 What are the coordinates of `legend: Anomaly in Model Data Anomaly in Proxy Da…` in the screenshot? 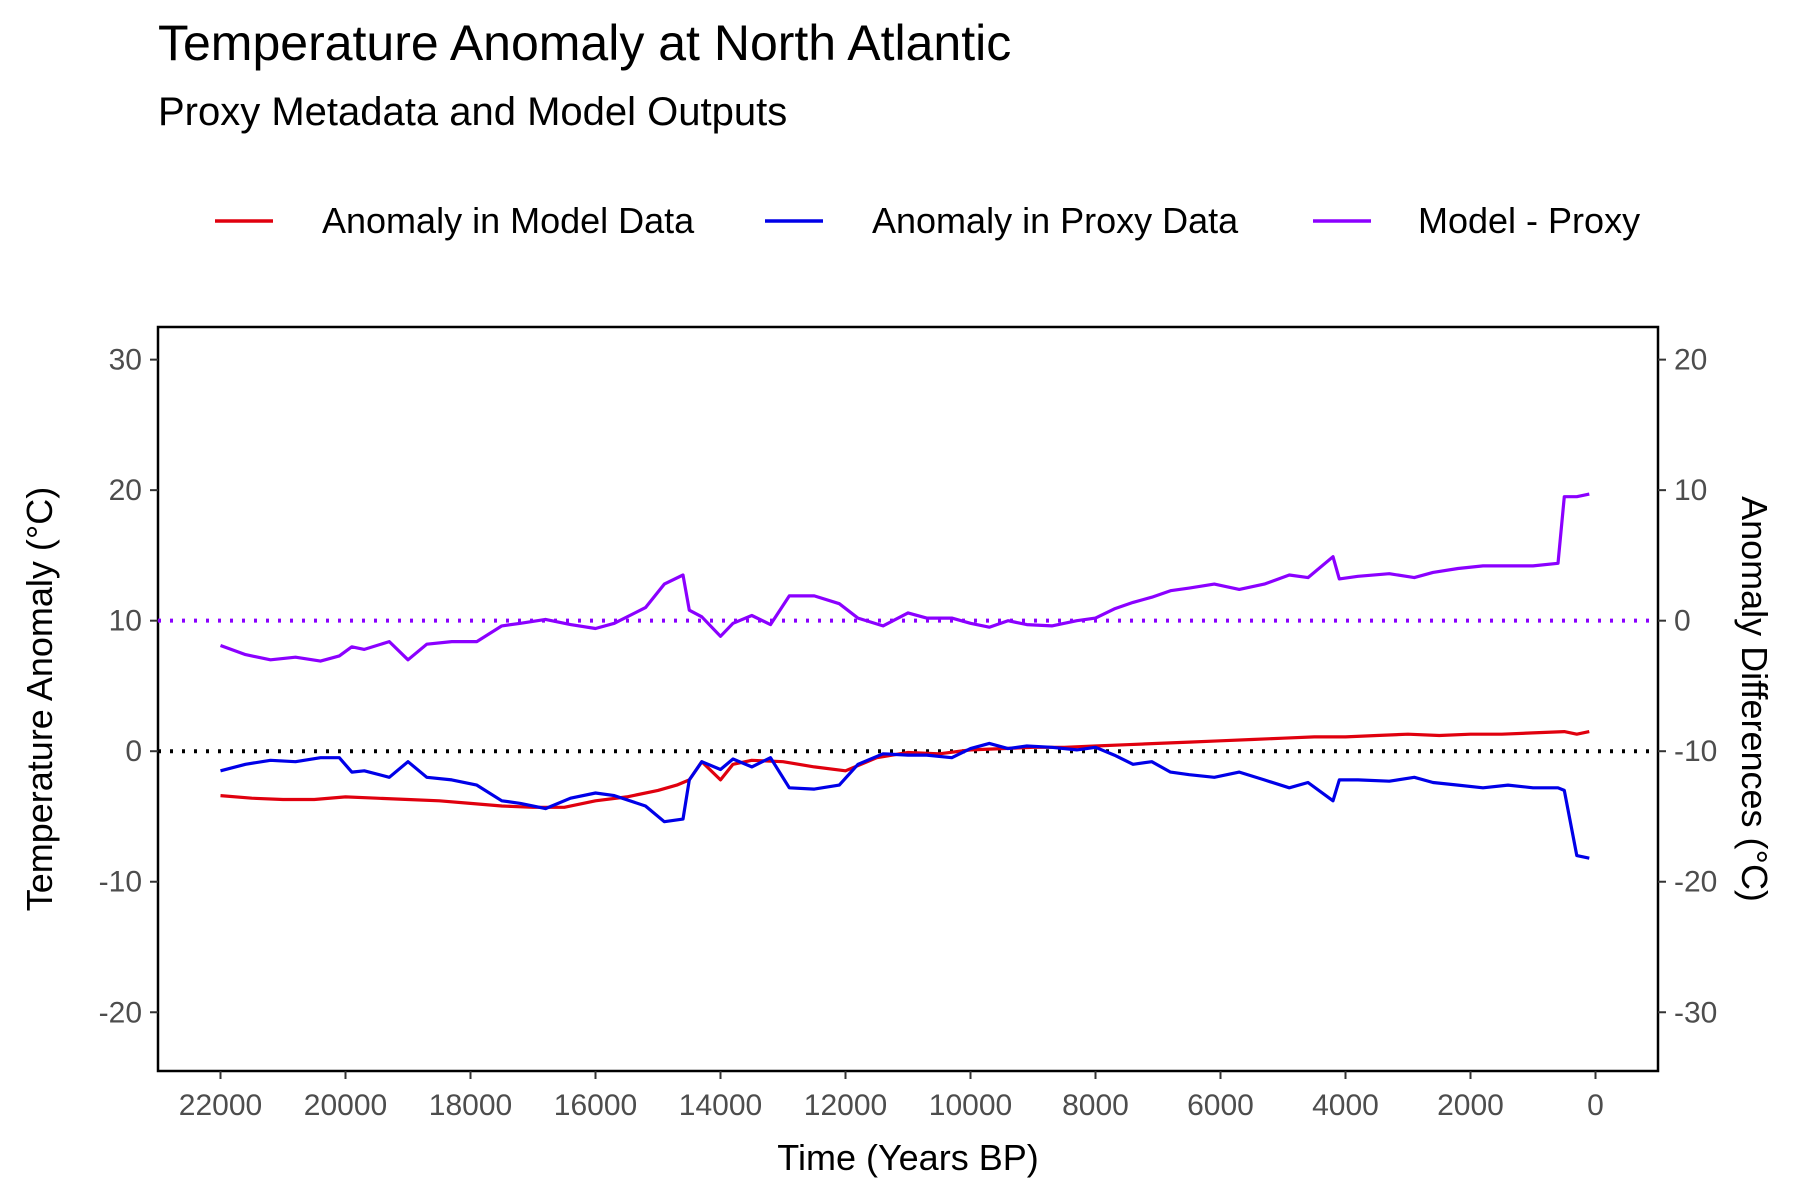 It's located at (927, 220).